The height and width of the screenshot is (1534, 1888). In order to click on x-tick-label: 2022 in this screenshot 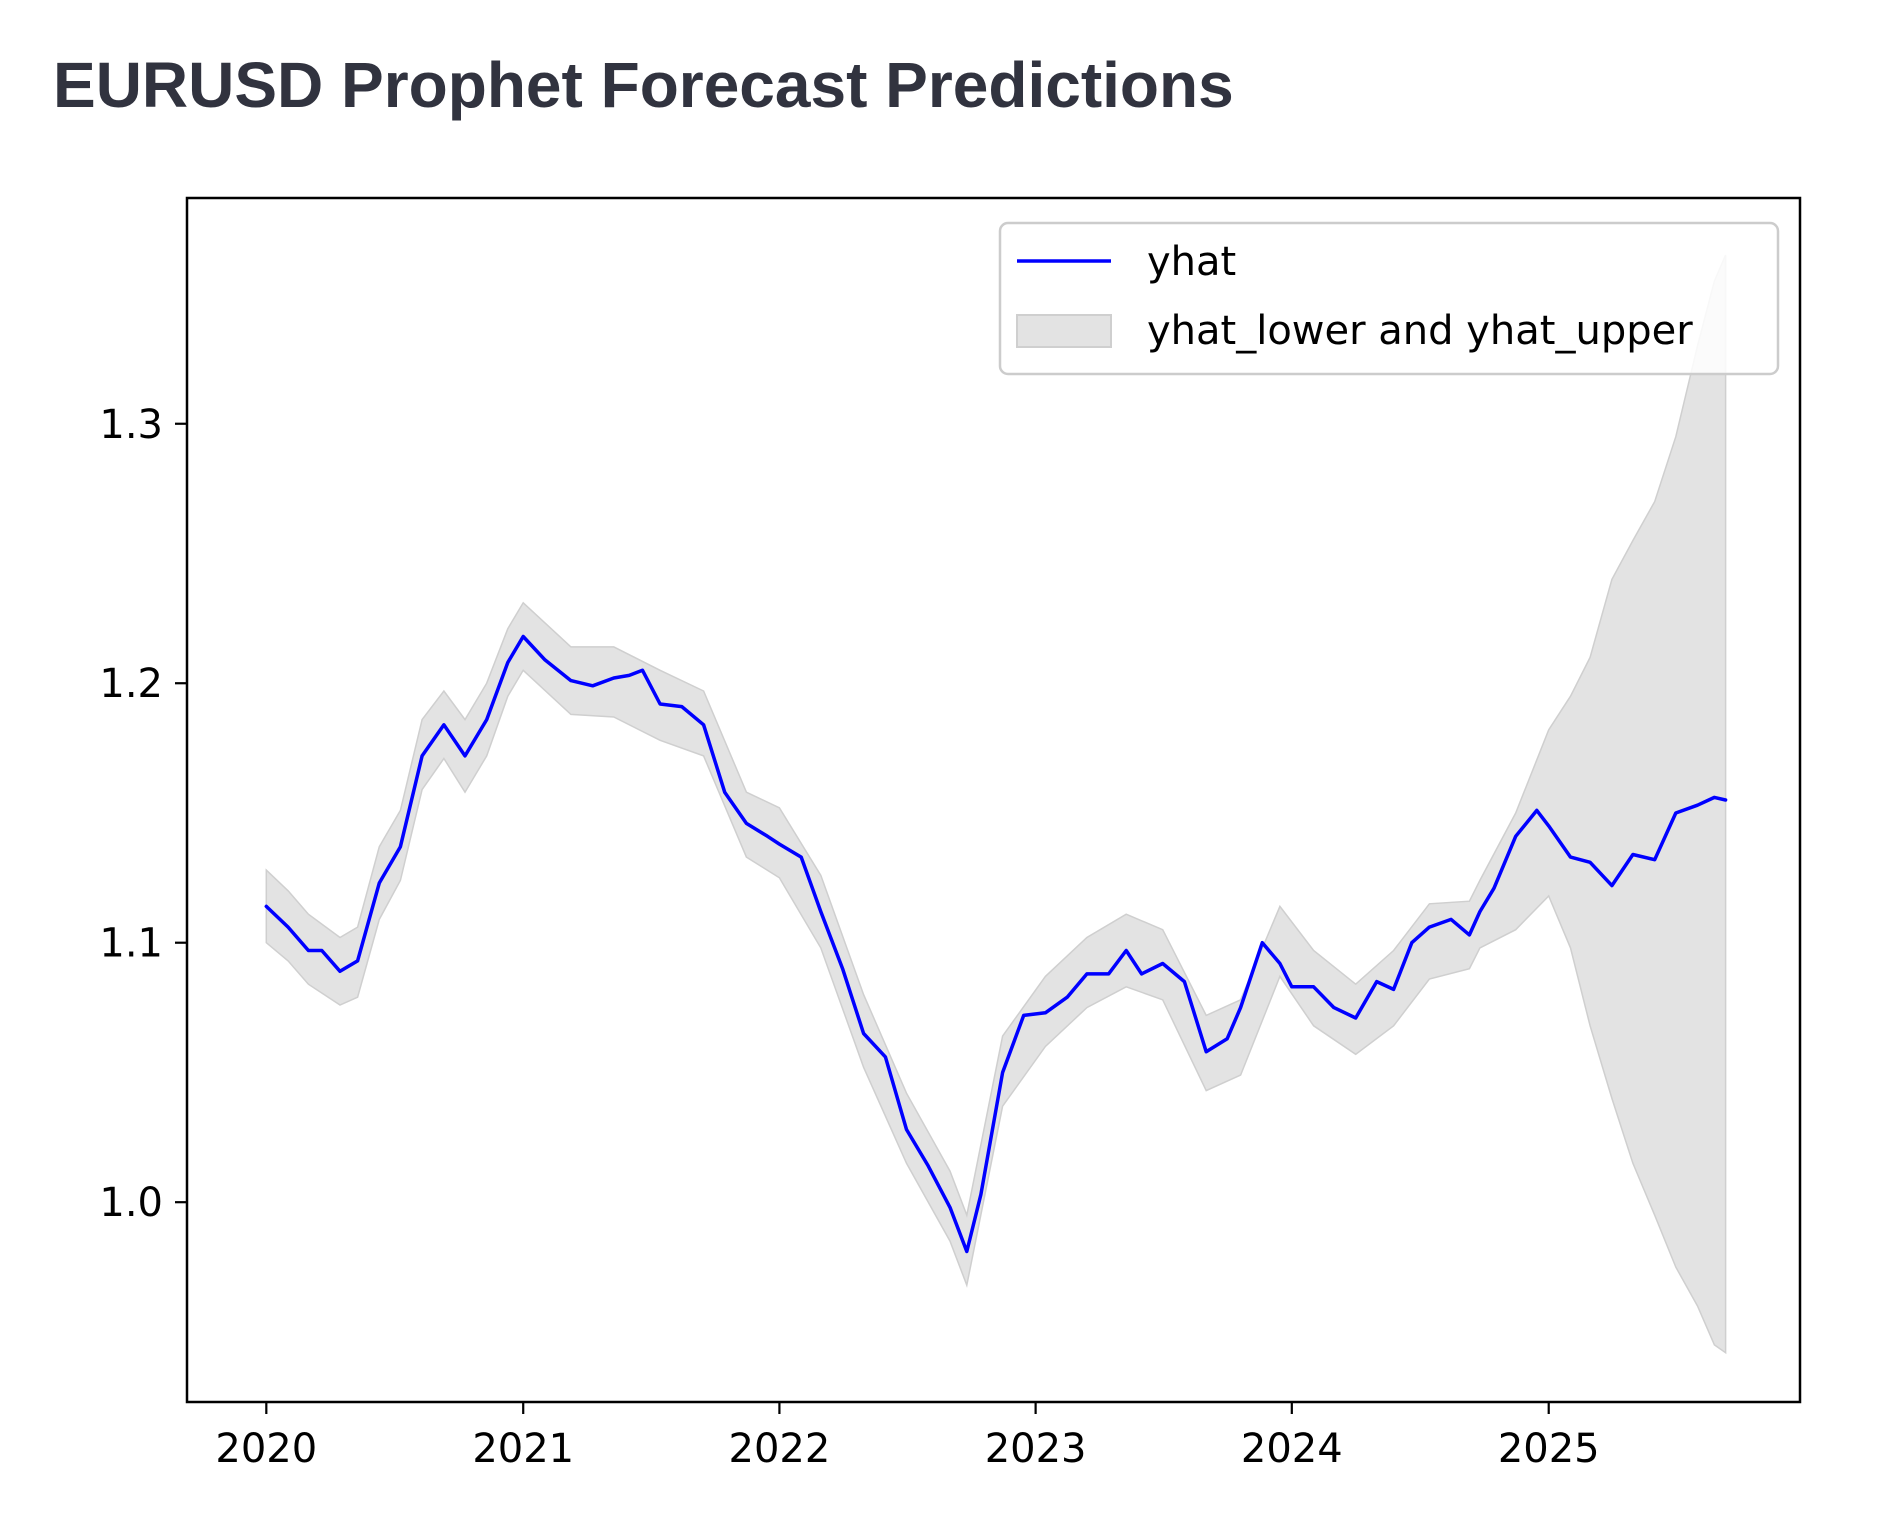, I will do `click(780, 1449)`.